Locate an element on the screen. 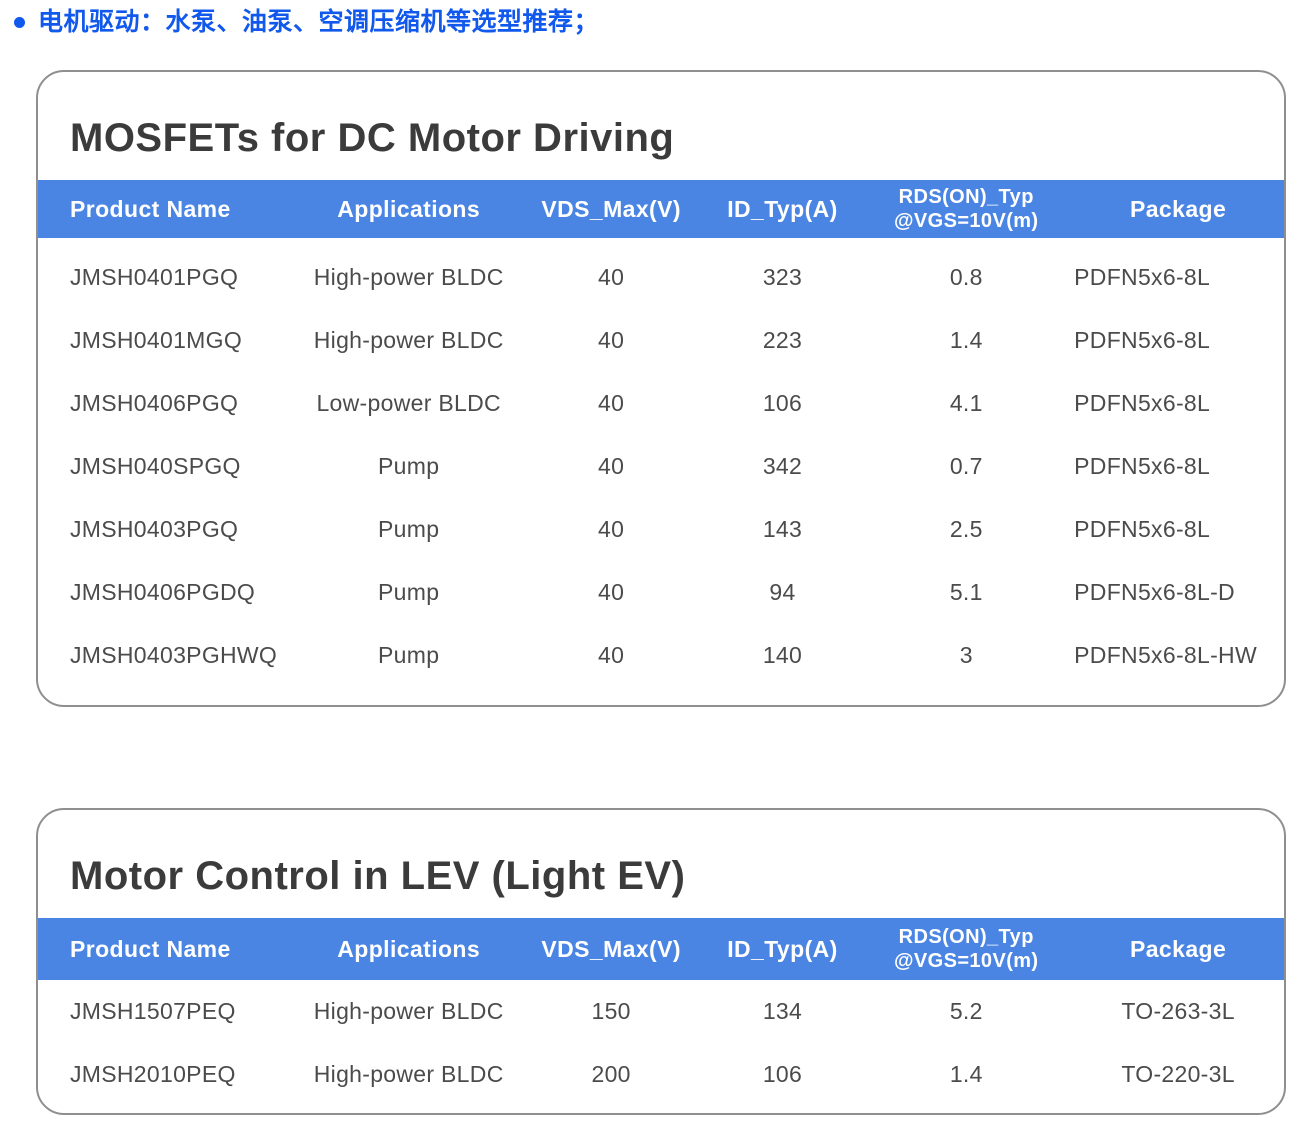 The width and height of the screenshot is (1300, 1126). table-cell: JMSH1507PEQ is located at coordinates (153, 1011).